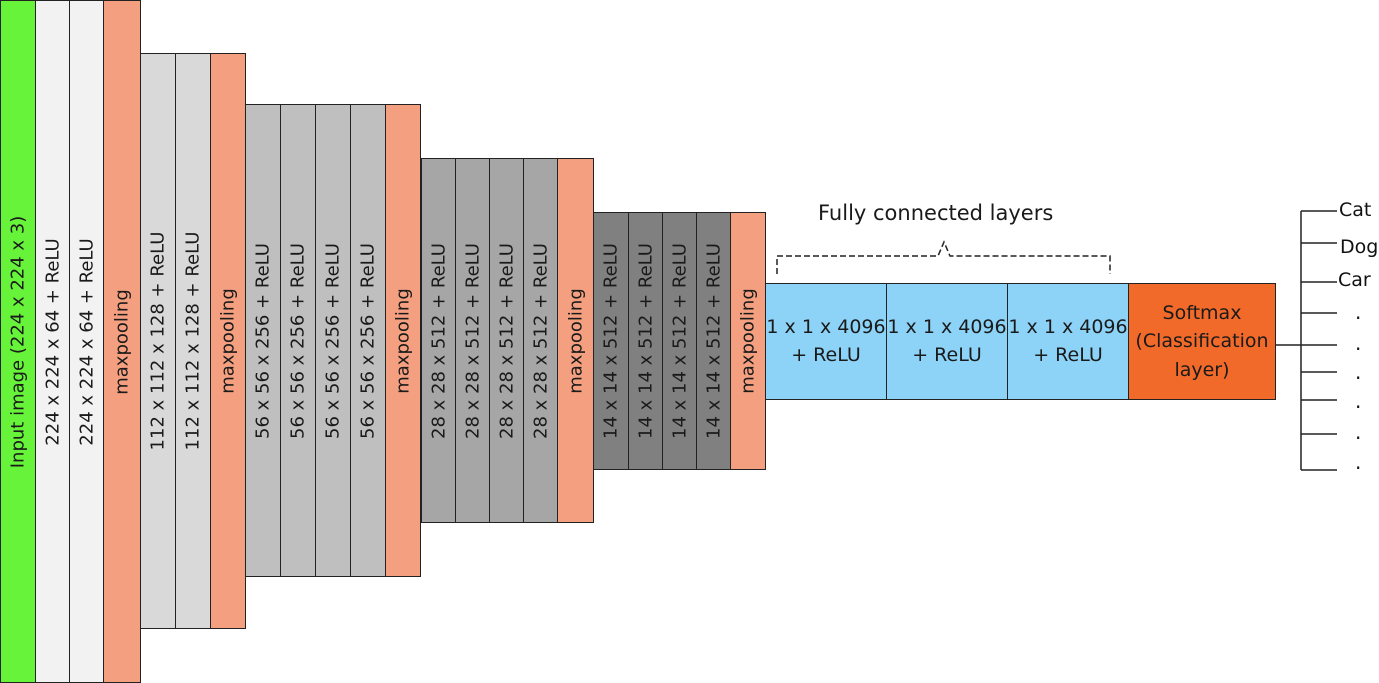  I want to click on input-layer: Input image (224 x 224 x 3), so click(18, 341).